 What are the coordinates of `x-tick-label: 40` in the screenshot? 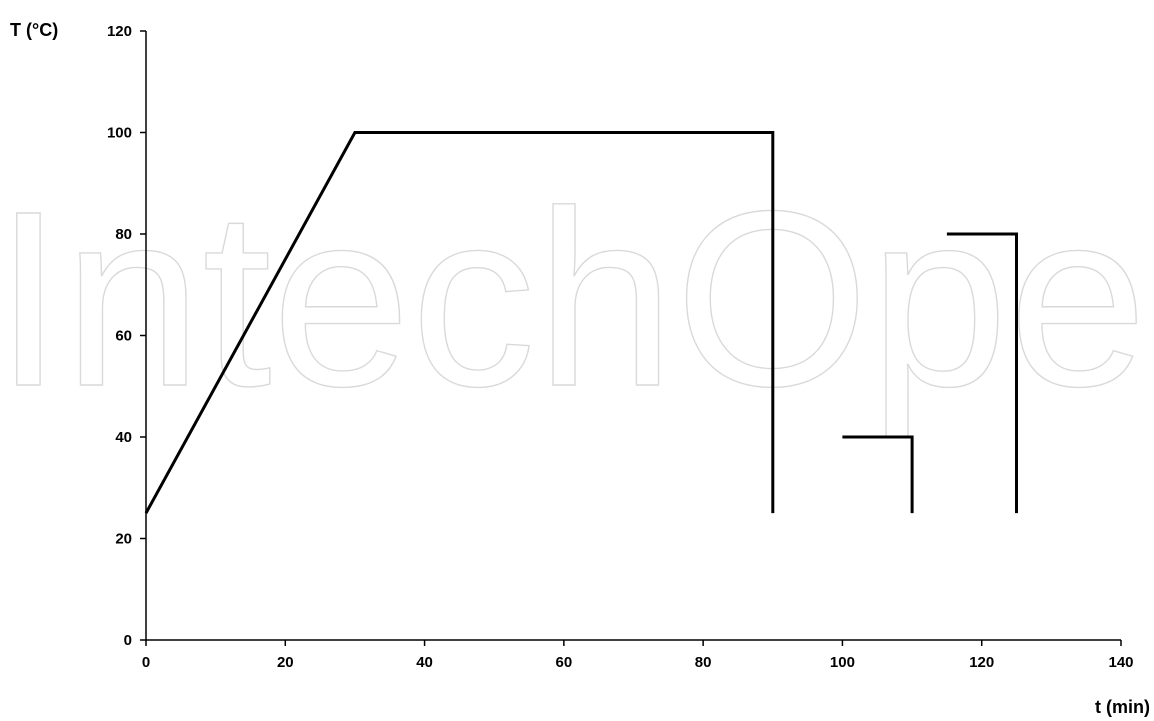 It's located at (424, 662).